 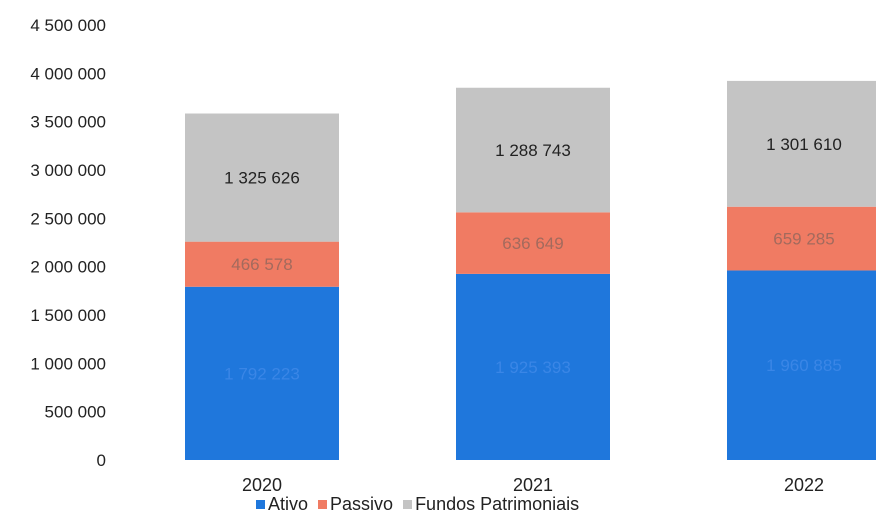 I want to click on legend-item-passivo: Passivo, so click(x=355, y=504).